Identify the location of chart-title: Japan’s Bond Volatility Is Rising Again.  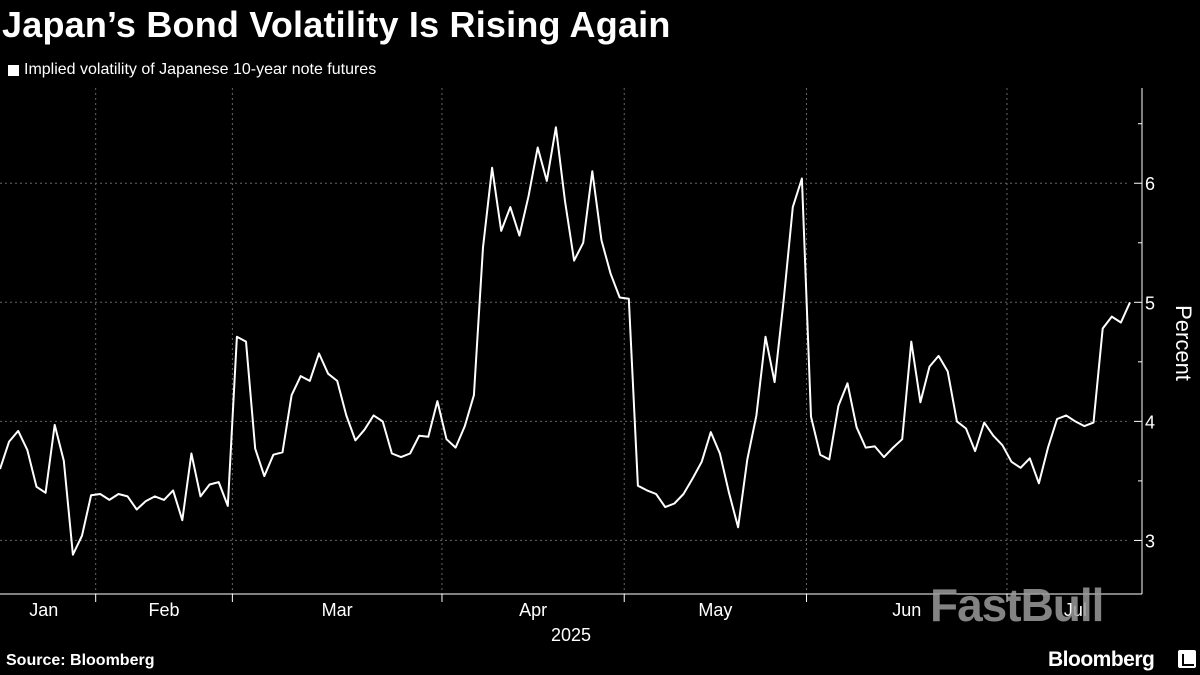
(336, 24).